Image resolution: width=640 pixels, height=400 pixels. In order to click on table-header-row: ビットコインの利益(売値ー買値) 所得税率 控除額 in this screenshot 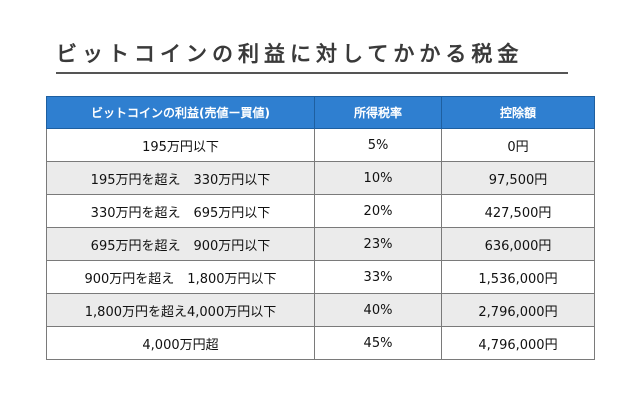, I will do `click(320, 112)`.